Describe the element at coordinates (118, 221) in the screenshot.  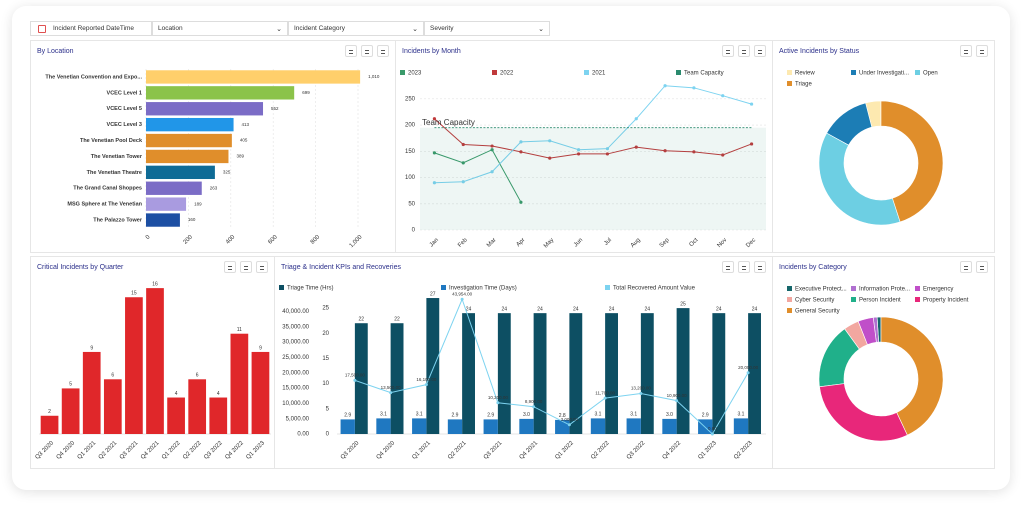
I see `category-label: The Palazzo Tower` at that location.